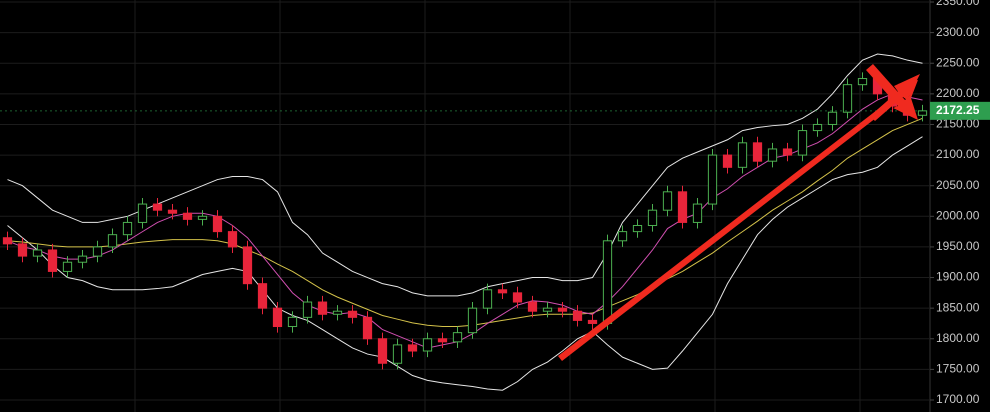  I want to click on y-tick-label: 1700.00, so click(958, 399).